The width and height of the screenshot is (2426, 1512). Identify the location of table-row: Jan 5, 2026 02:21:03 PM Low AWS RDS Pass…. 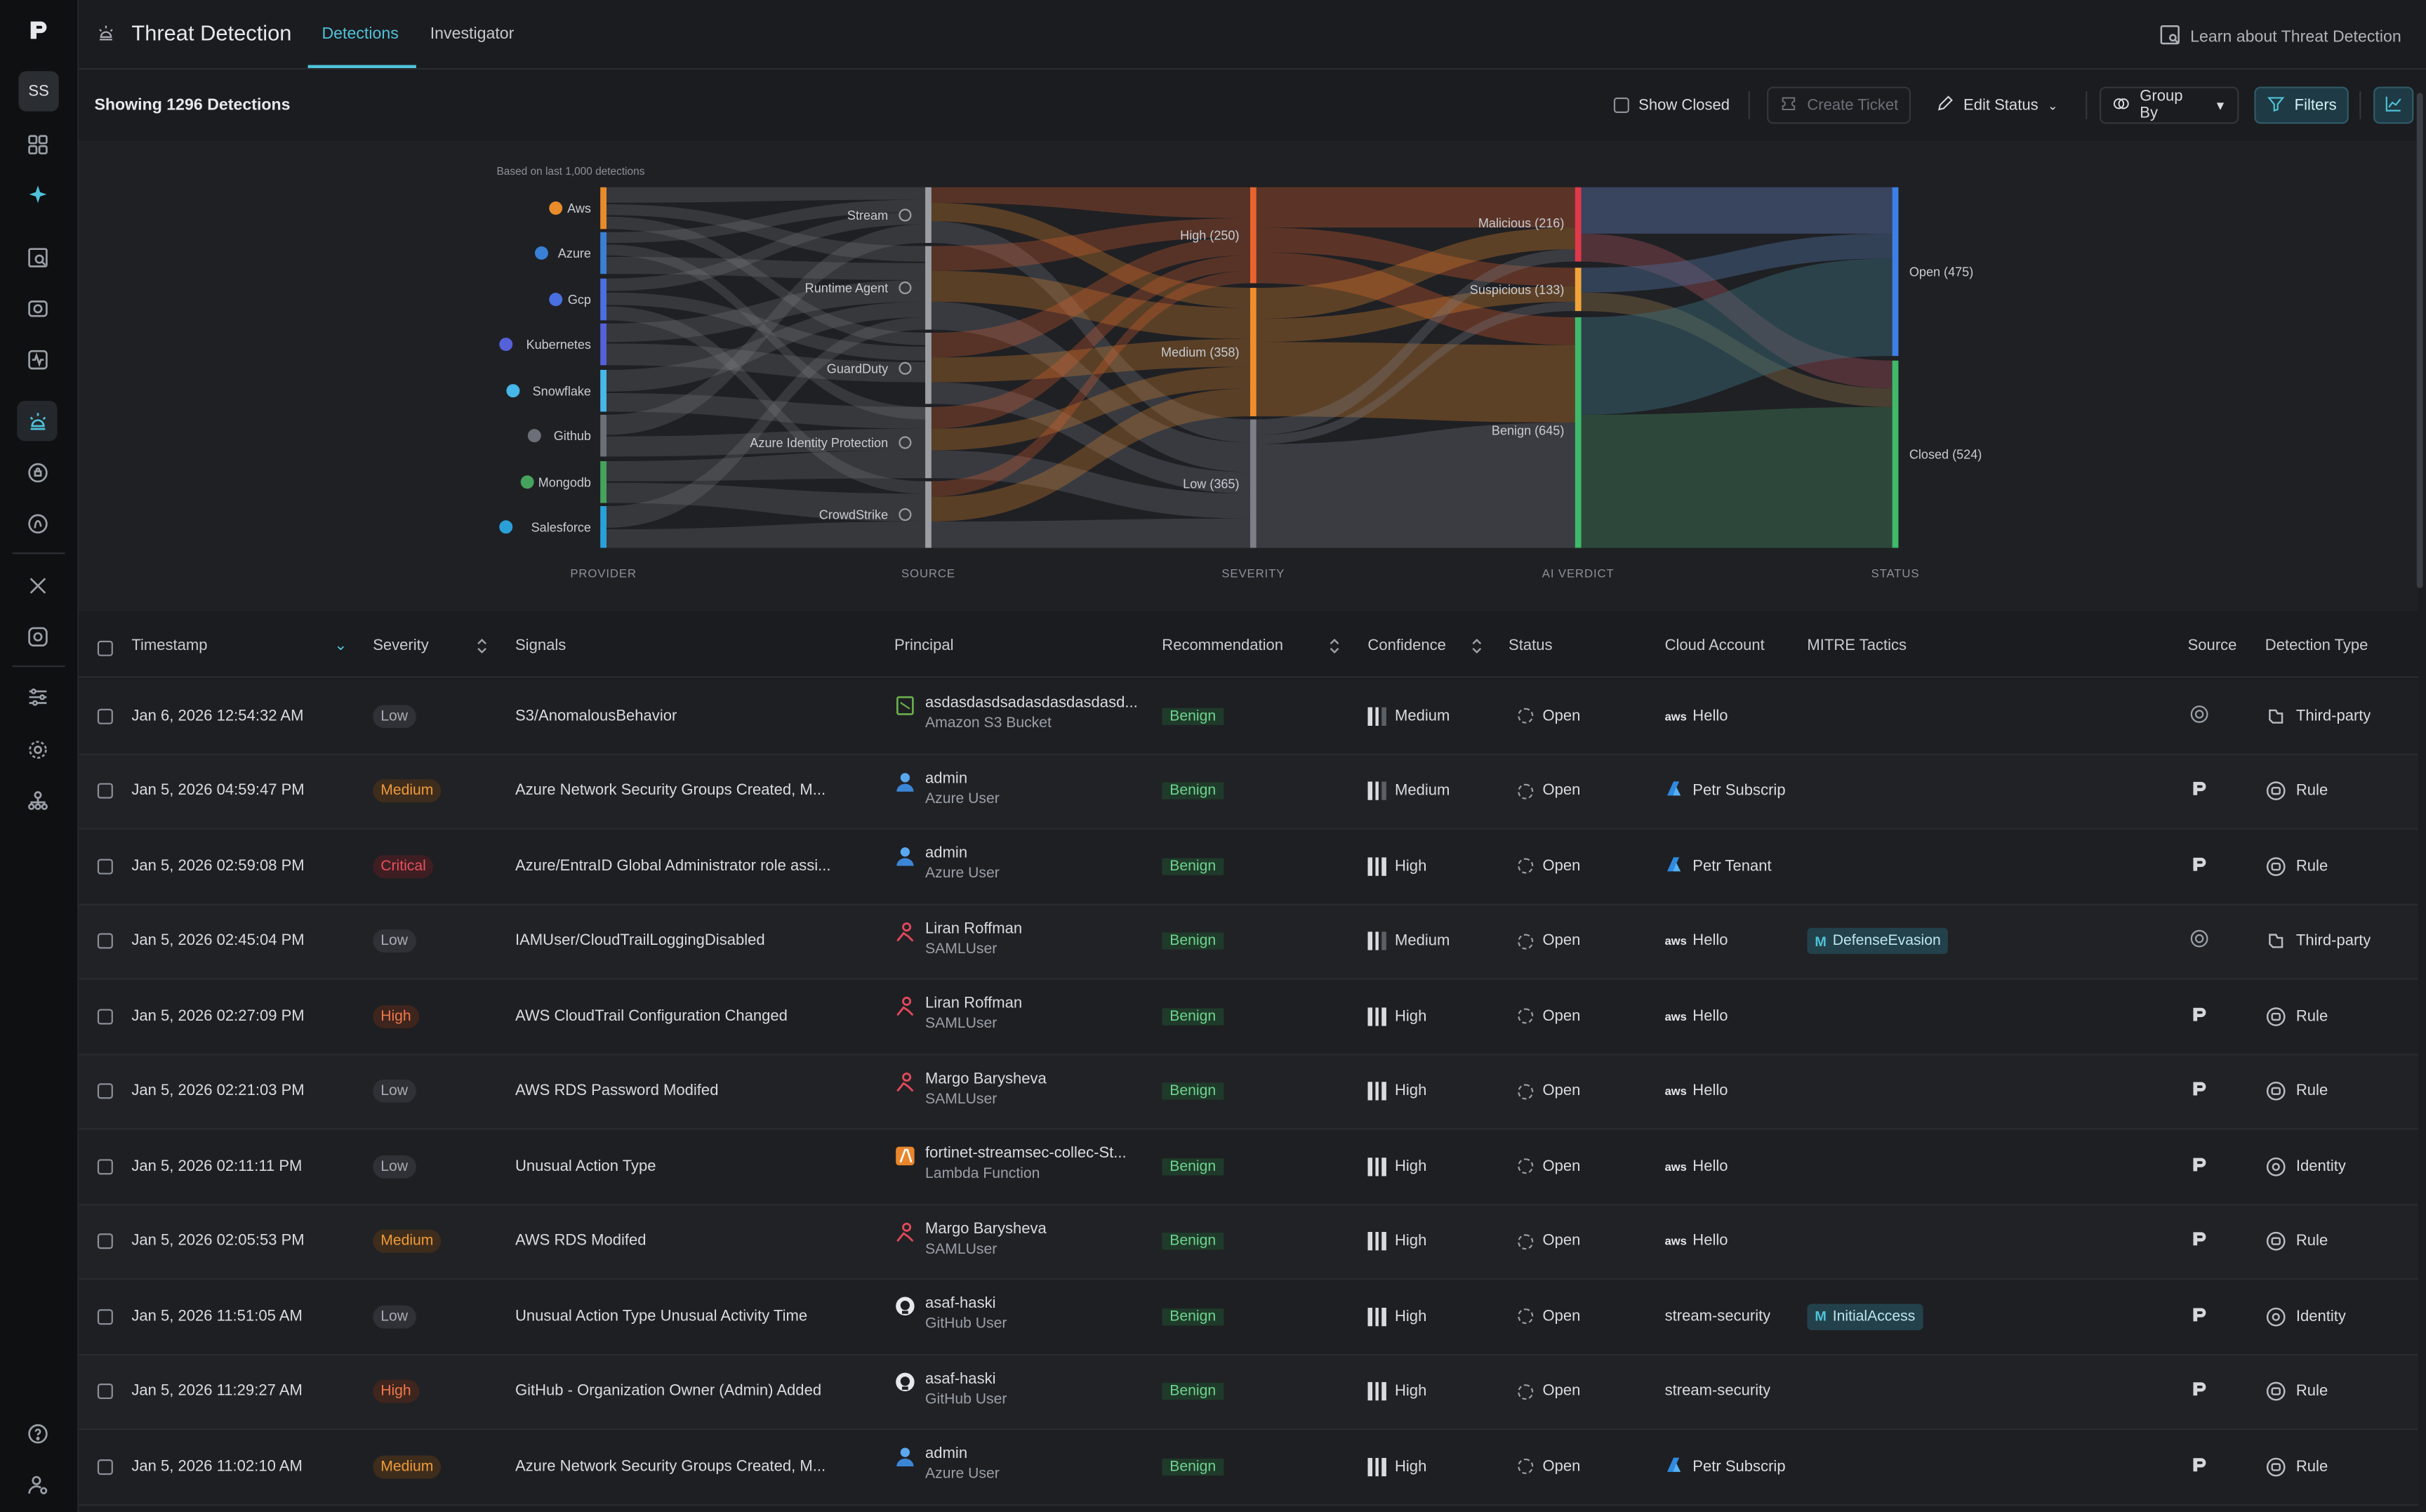
(1249, 1092).